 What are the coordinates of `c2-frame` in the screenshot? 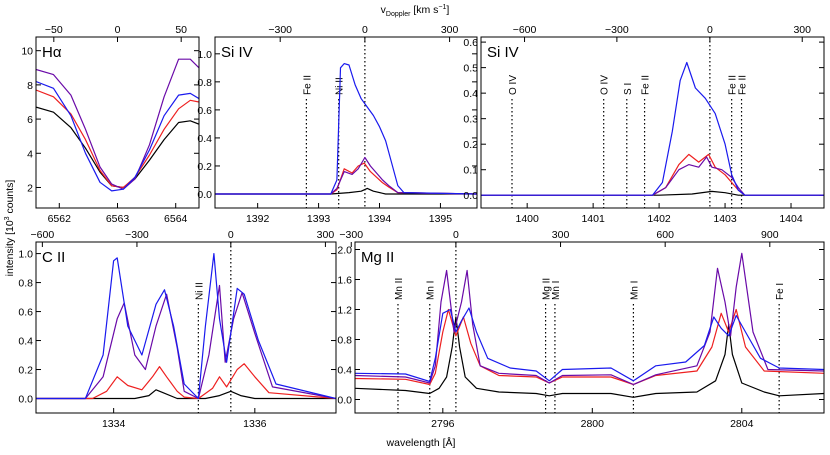 It's located at (186, 327).